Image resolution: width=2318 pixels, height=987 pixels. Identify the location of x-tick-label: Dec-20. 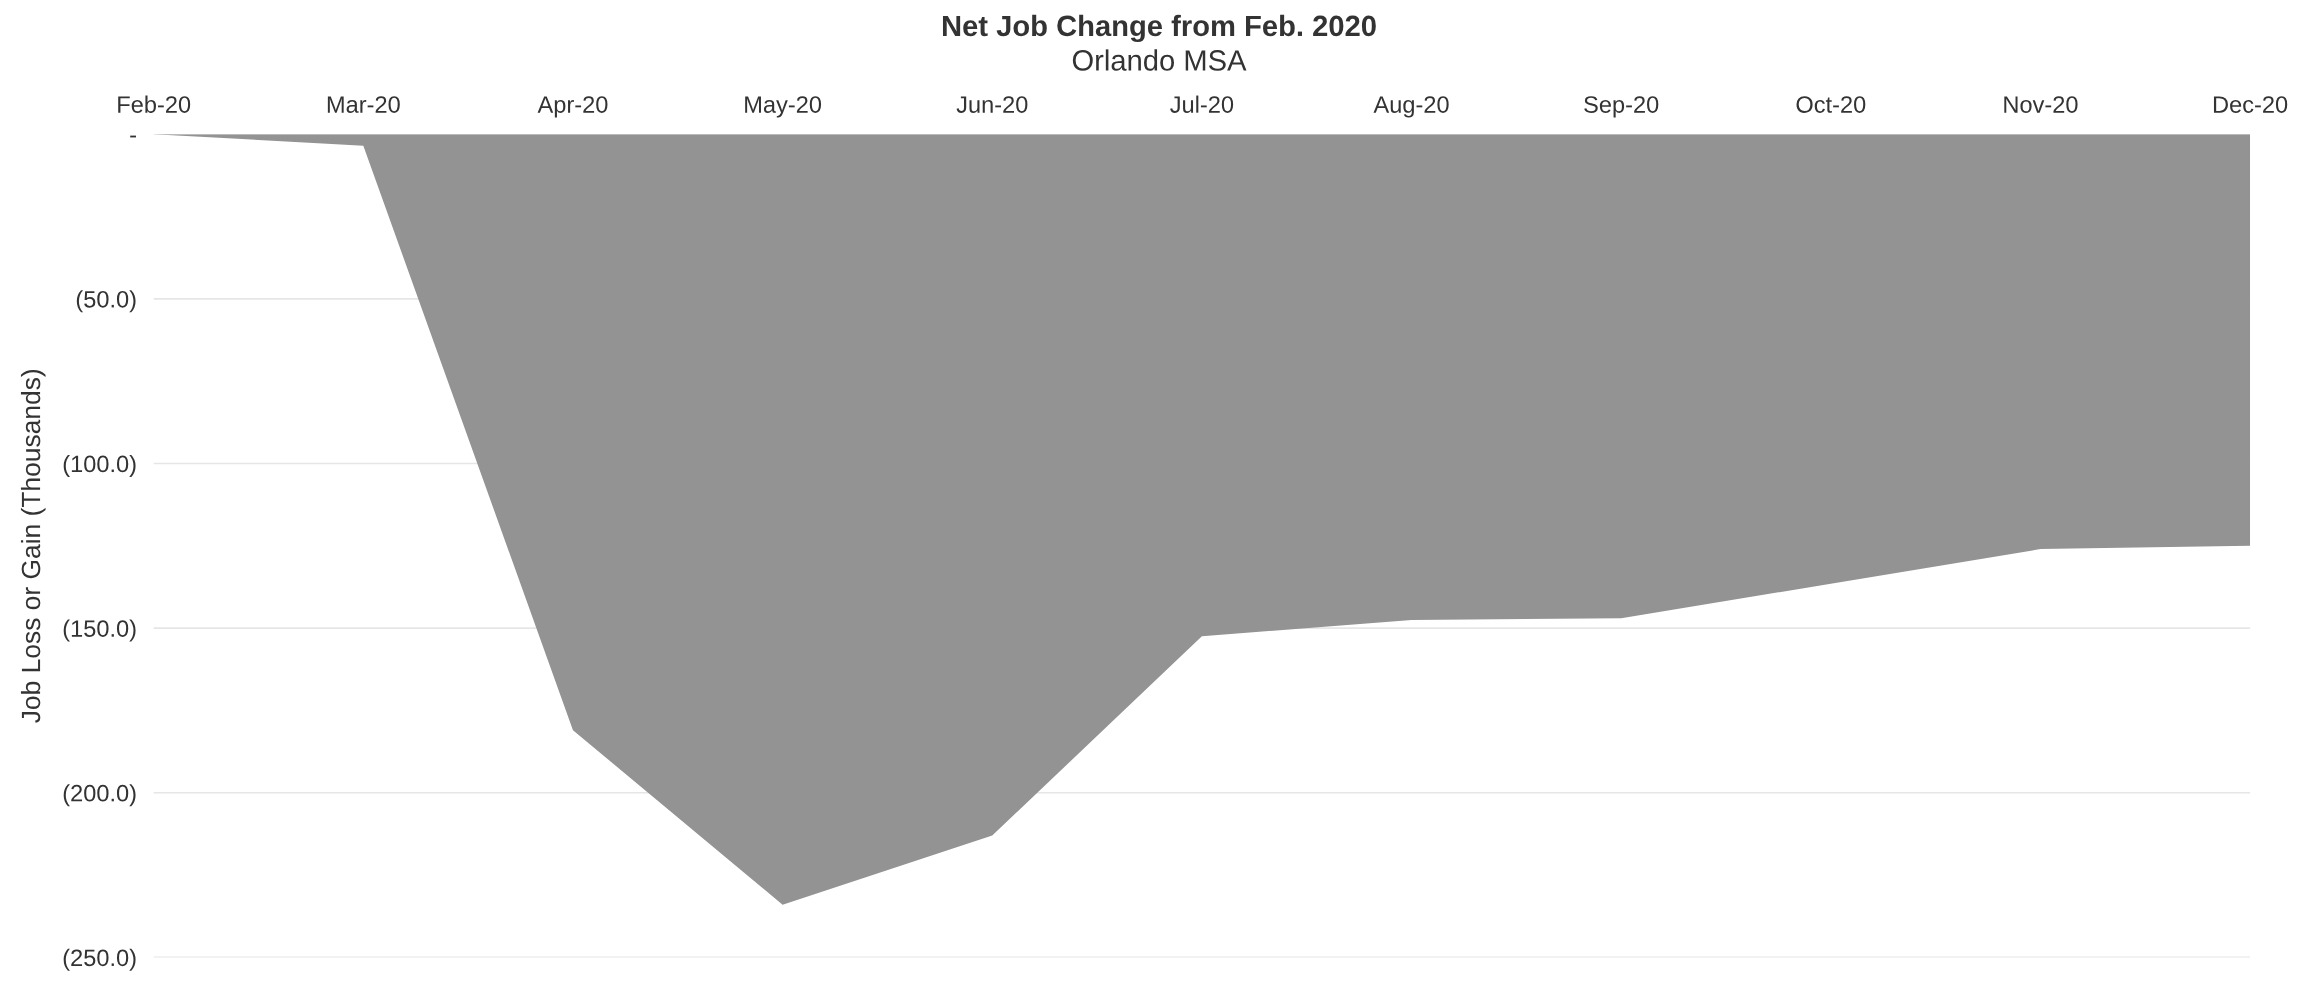
(2250, 104).